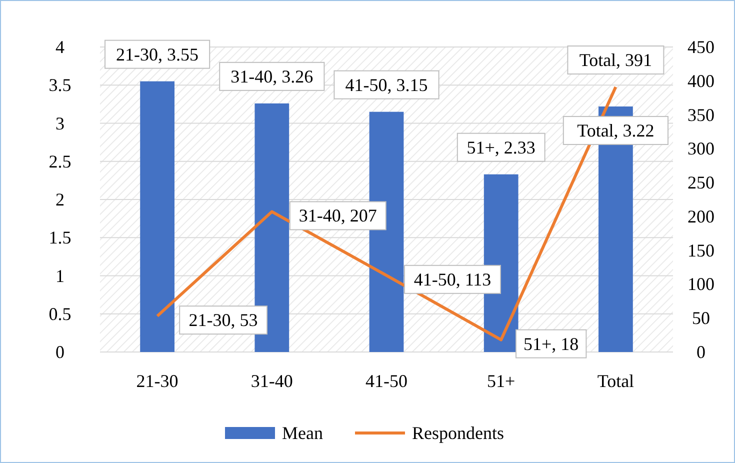  What do you see at coordinates (551, 344) in the screenshot?
I see `data-label: 51+, 18` at bounding box center [551, 344].